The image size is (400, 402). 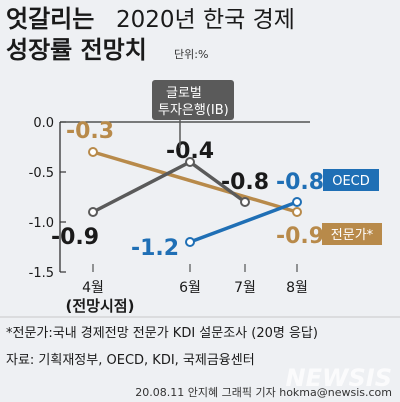 I want to click on data-label-oecd: -1.2, so click(x=155, y=248).